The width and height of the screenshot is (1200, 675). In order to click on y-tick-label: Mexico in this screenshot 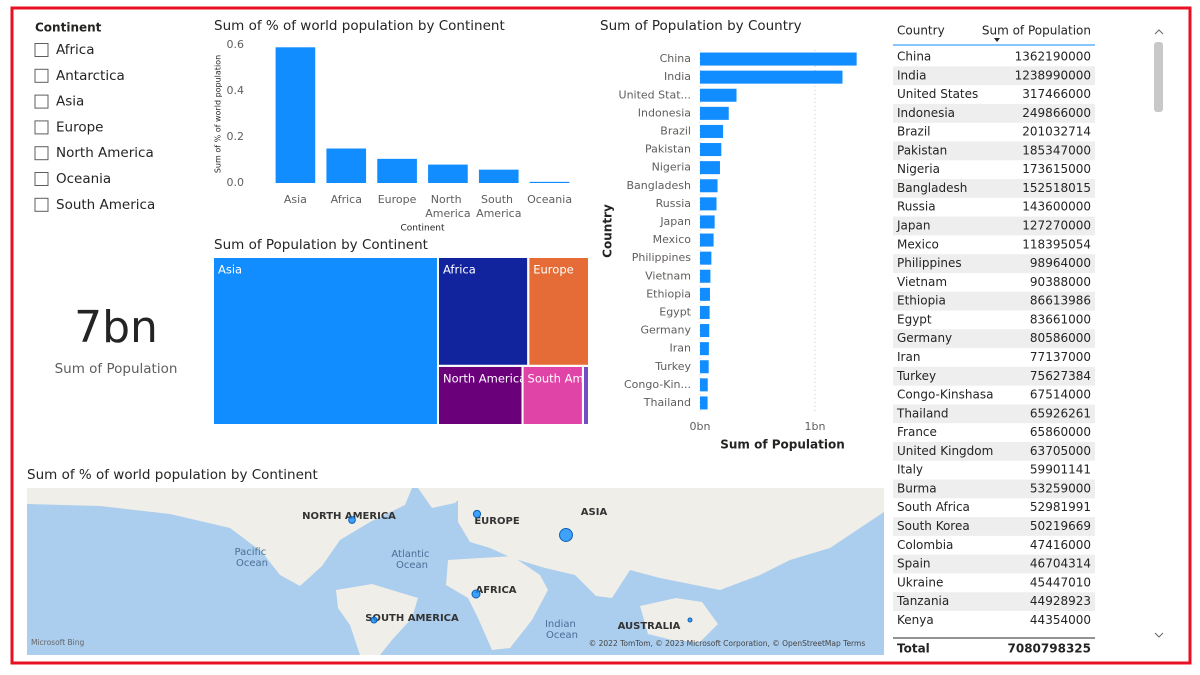, I will do `click(672, 239)`.